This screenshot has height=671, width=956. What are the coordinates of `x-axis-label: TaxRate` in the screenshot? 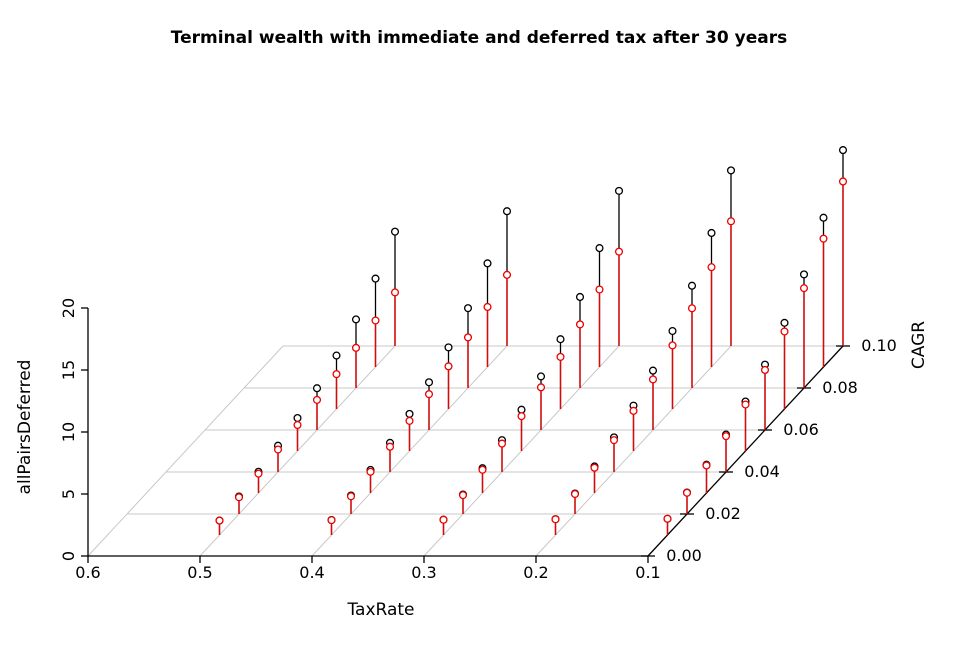 It's located at (380, 610).